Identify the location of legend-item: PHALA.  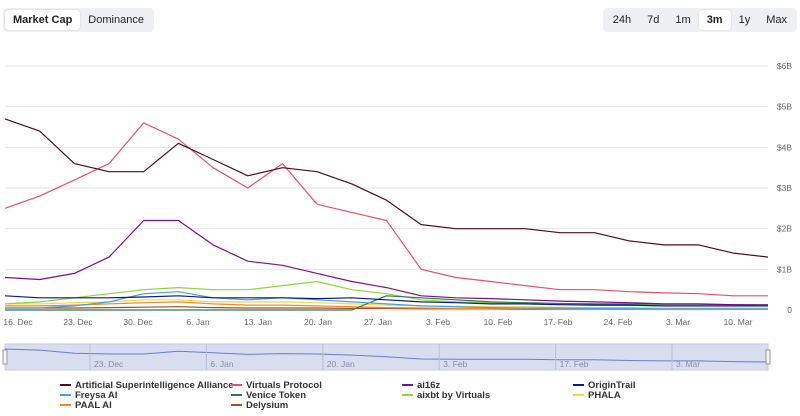
(597, 395).